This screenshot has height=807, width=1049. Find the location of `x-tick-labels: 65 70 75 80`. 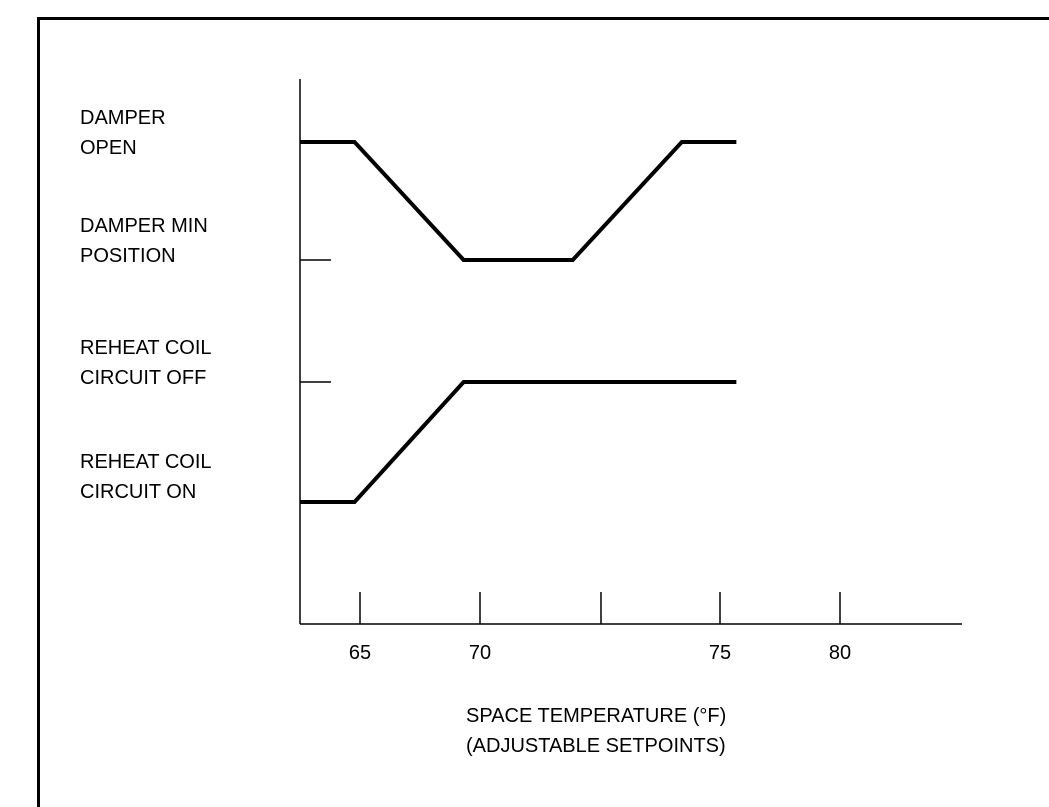

x-tick-labels: 65 70 75 80 is located at coordinates (600, 653).